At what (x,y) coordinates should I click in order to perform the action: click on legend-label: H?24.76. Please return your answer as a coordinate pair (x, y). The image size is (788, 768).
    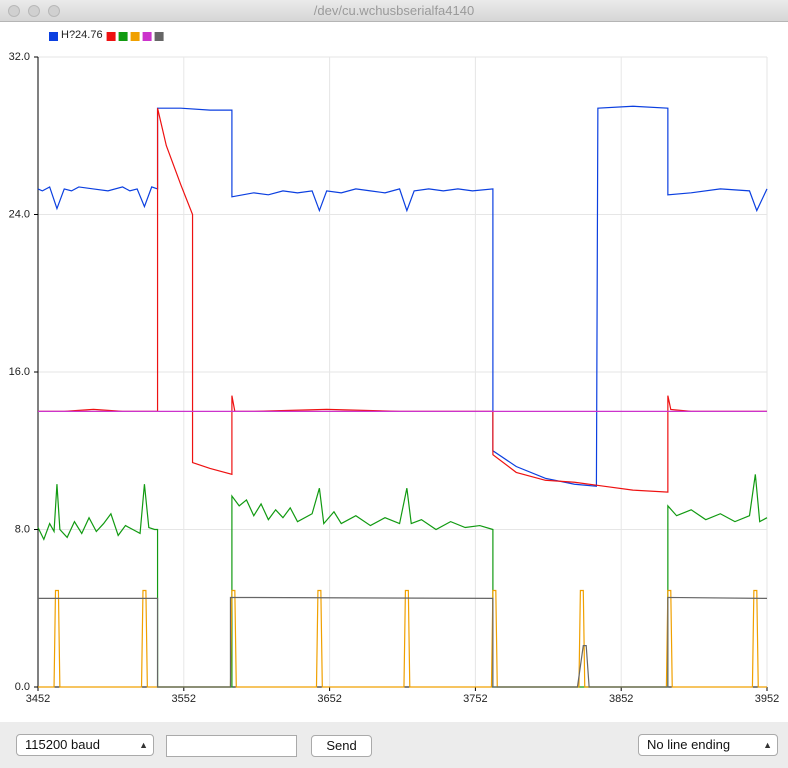
    Looking at the image, I should click on (82, 35).